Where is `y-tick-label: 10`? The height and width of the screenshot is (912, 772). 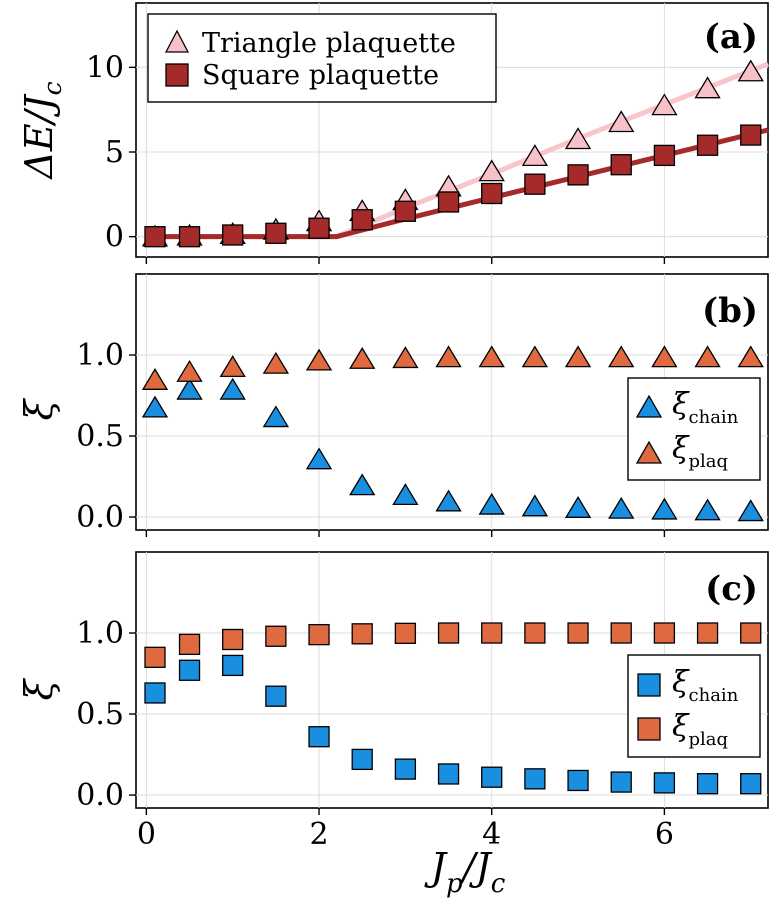
y-tick-label: 10 is located at coordinates (105, 67).